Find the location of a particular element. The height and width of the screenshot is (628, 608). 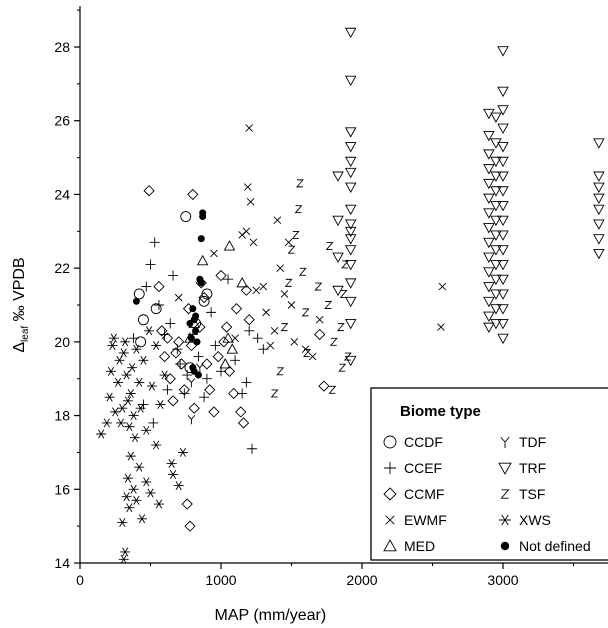

legend-label: XWS is located at coordinates (535, 520).